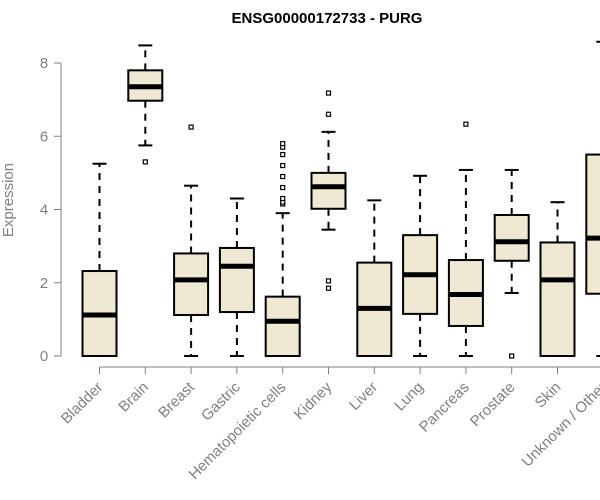 Image resolution: width=600 pixels, height=500 pixels. Describe the element at coordinates (133, 397) in the screenshot. I see `x-tick-label: Brain` at that location.